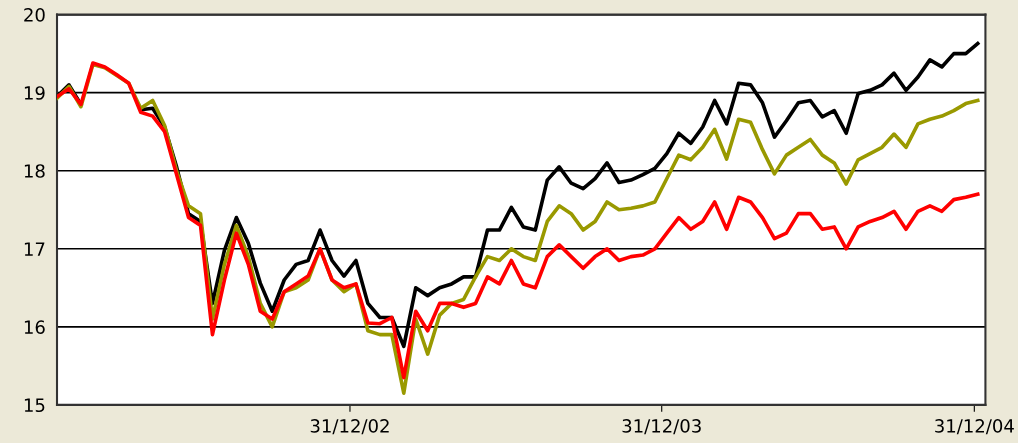 This screenshot has width=1018, height=443. Describe the element at coordinates (34, 327) in the screenshot. I see `y-tick-label: 16` at that location.